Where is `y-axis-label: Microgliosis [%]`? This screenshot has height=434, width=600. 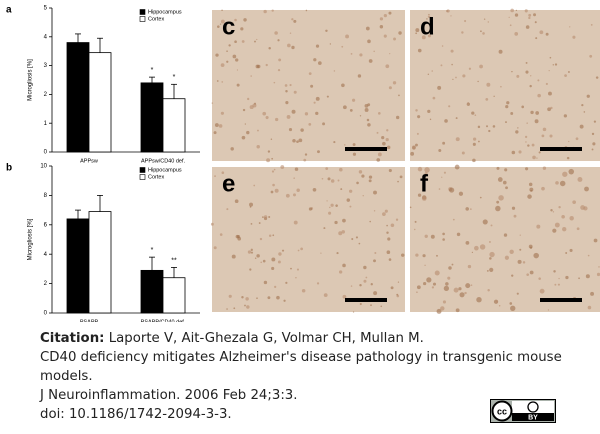
y-axis-label: Microgliosis [%] is located at coordinates (31, 80).